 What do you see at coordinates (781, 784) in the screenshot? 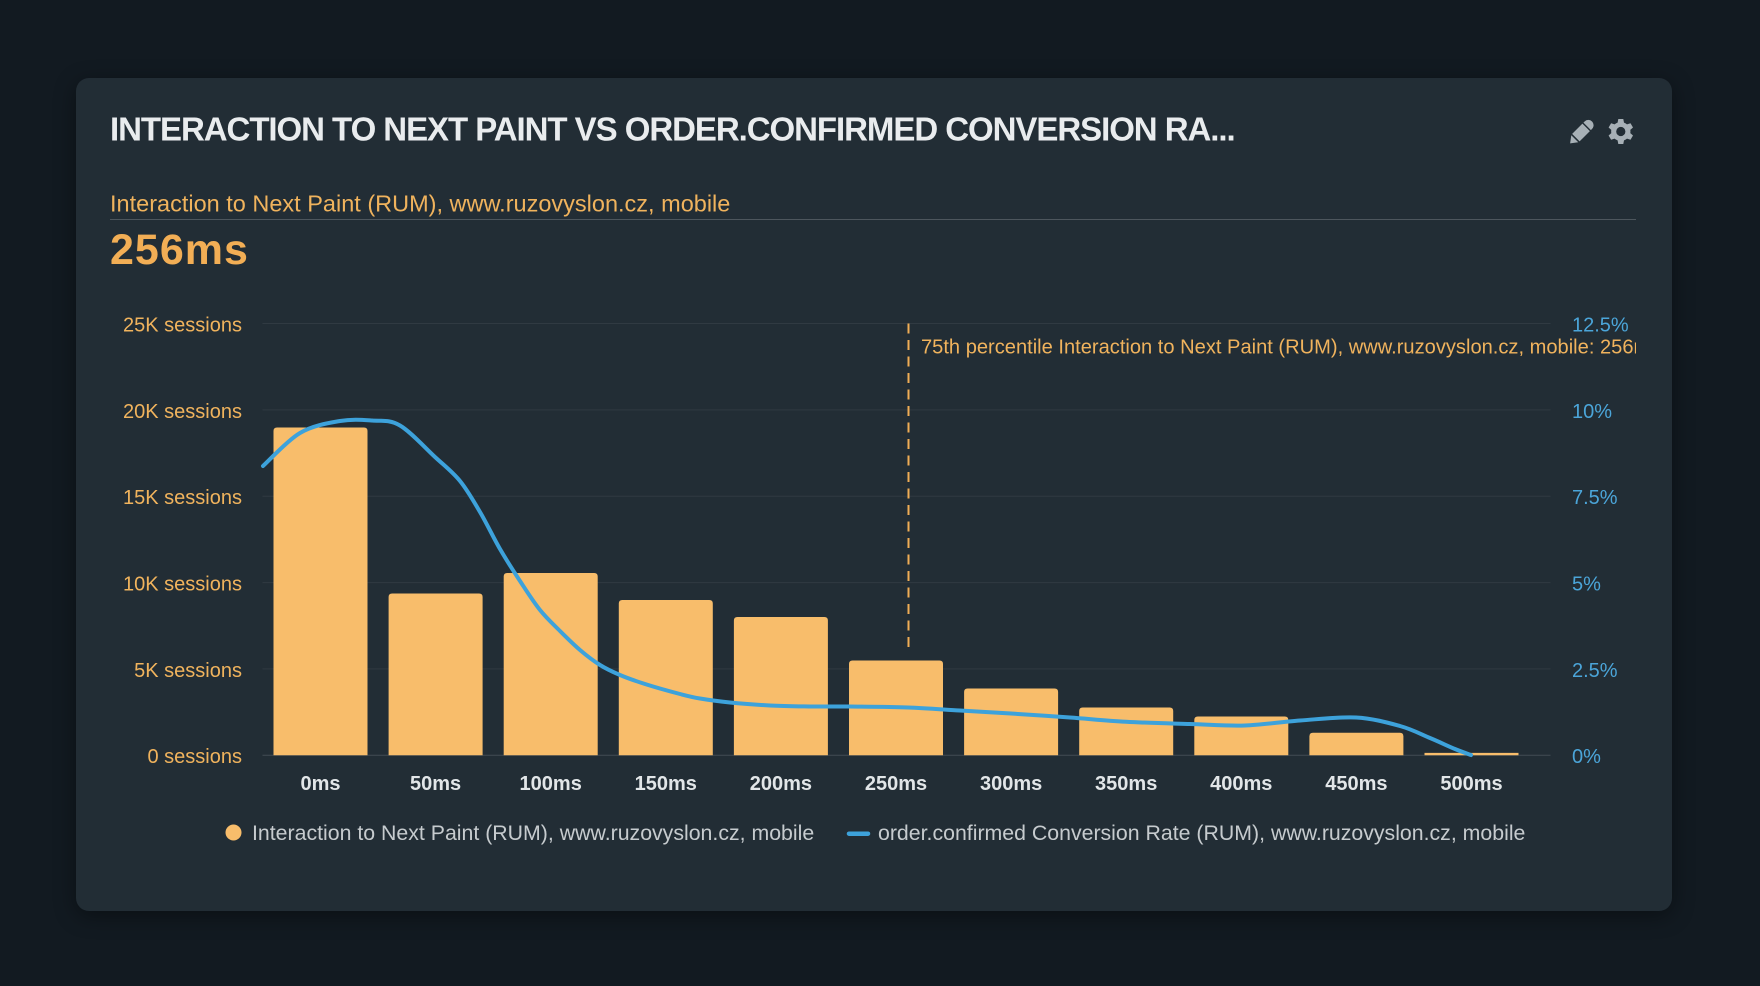
I see `svg-text: 200ms` at bounding box center [781, 784].